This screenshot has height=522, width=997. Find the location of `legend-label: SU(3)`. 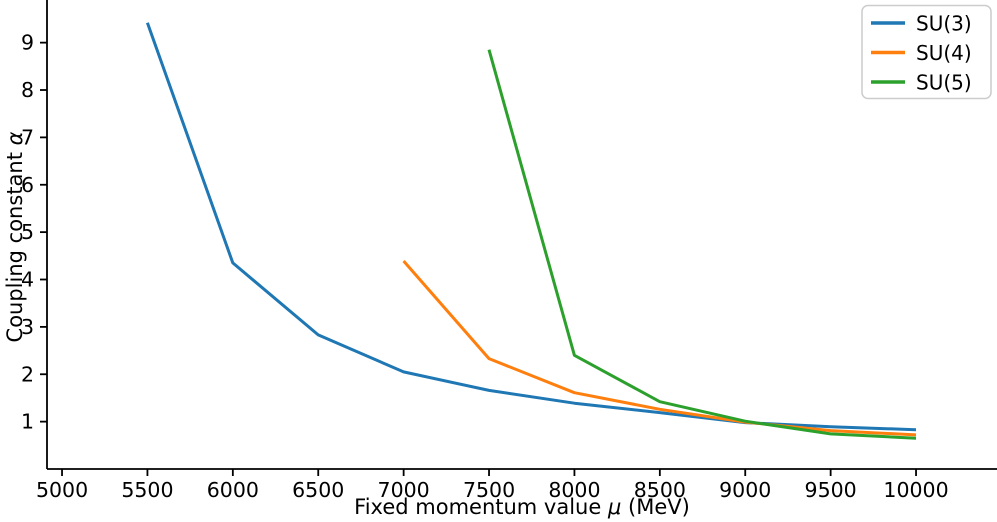

legend-label: SU(3) is located at coordinates (944, 24).